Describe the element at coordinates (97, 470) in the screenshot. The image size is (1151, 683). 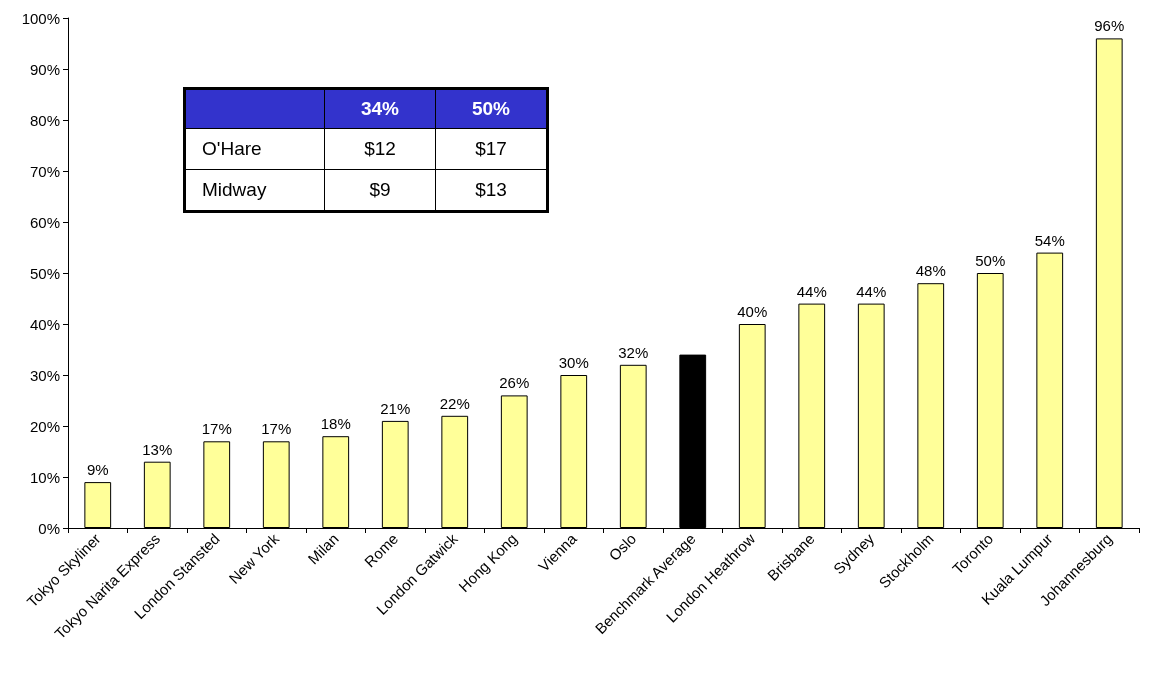
I see `data-label: 9%` at that location.